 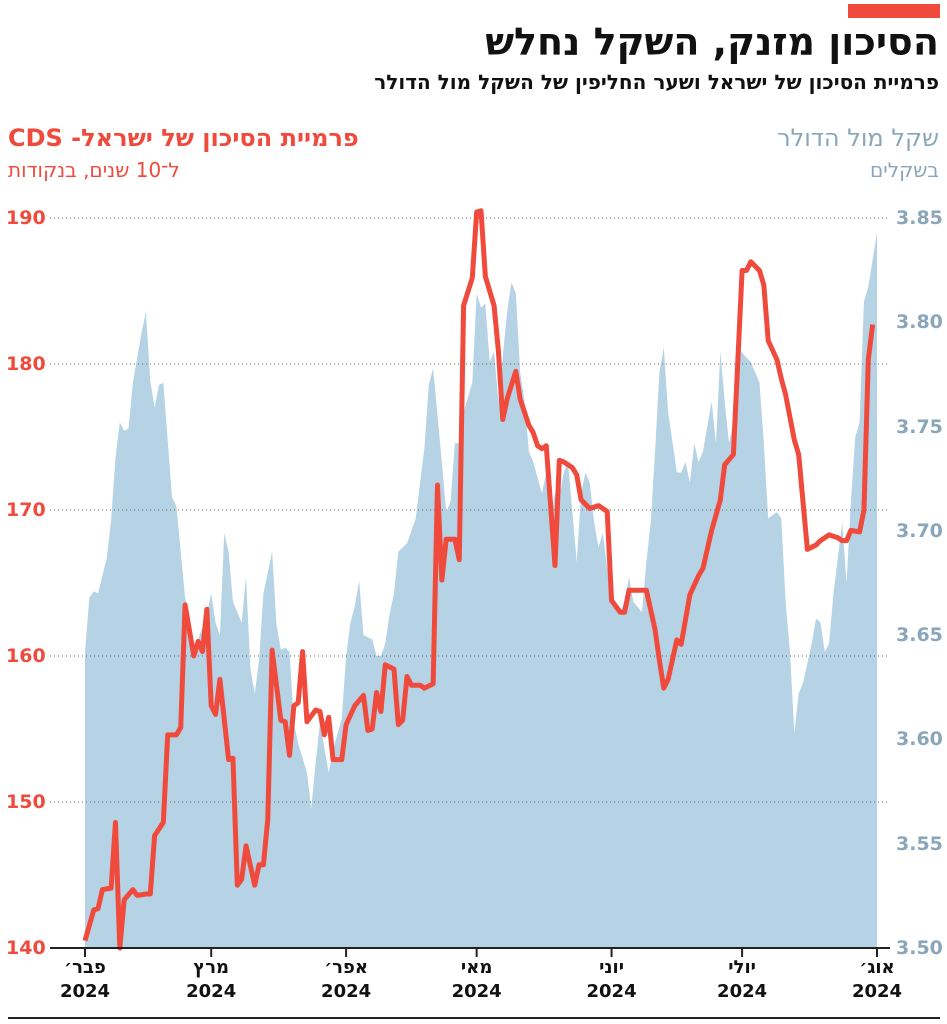 What do you see at coordinates (919, 635) in the screenshot?
I see `y2-tick-label: 3.65` at bounding box center [919, 635].